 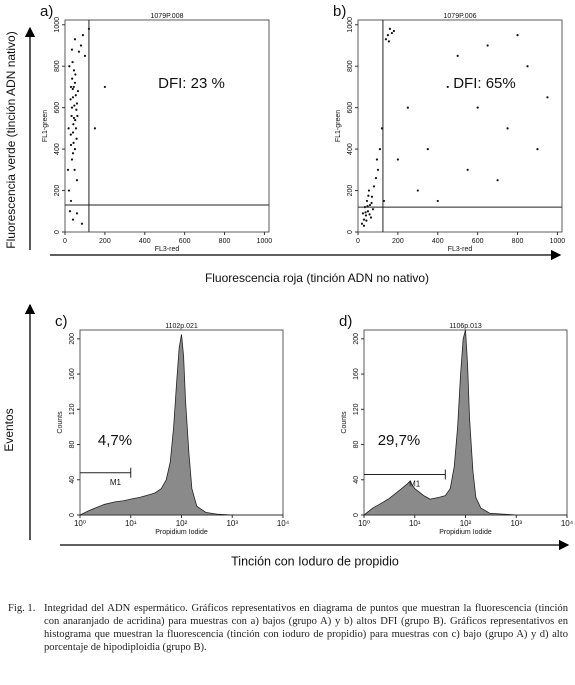 What do you see at coordinates (167, 16) in the screenshot?
I see `plot-title: 1079P.008` at bounding box center [167, 16].